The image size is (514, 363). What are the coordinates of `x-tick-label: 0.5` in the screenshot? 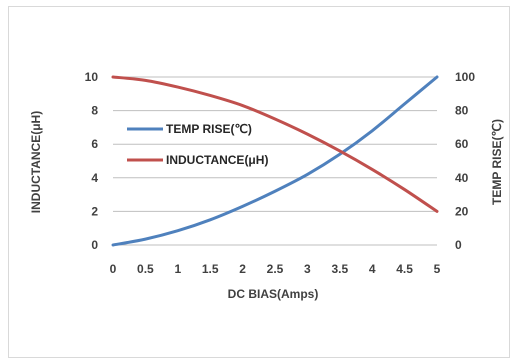 It's located at (145, 269).